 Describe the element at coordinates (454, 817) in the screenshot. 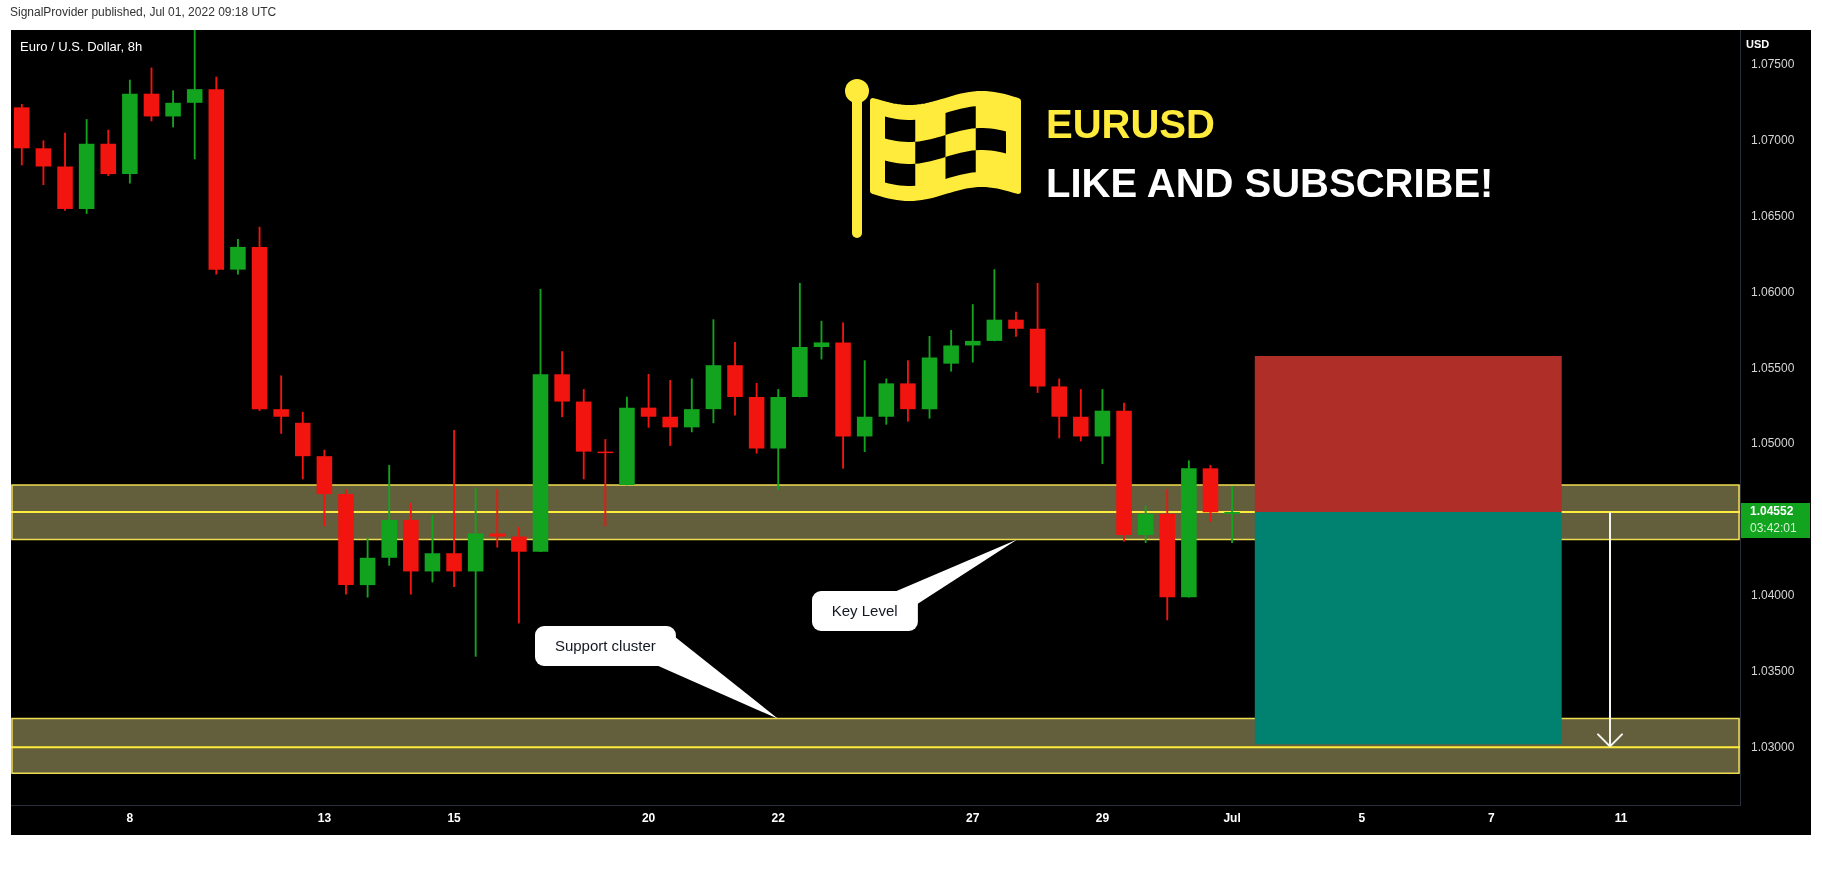

I see `x-tick-label: 15` at that location.